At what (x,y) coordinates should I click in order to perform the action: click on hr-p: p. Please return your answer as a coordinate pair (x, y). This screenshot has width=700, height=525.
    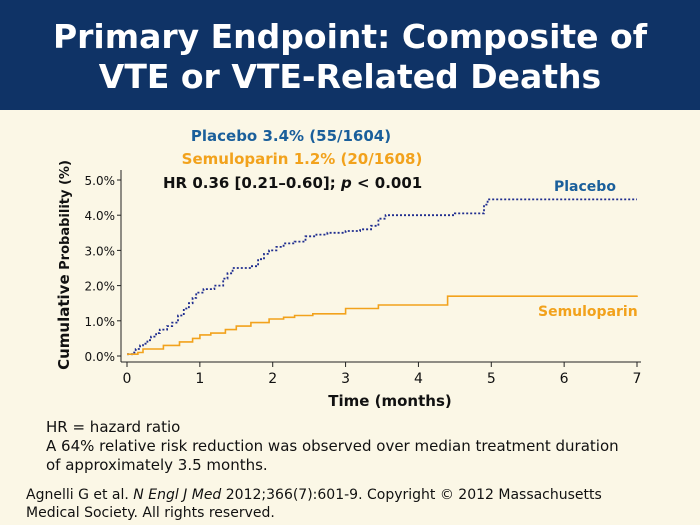
    Looking at the image, I should click on (346, 183).